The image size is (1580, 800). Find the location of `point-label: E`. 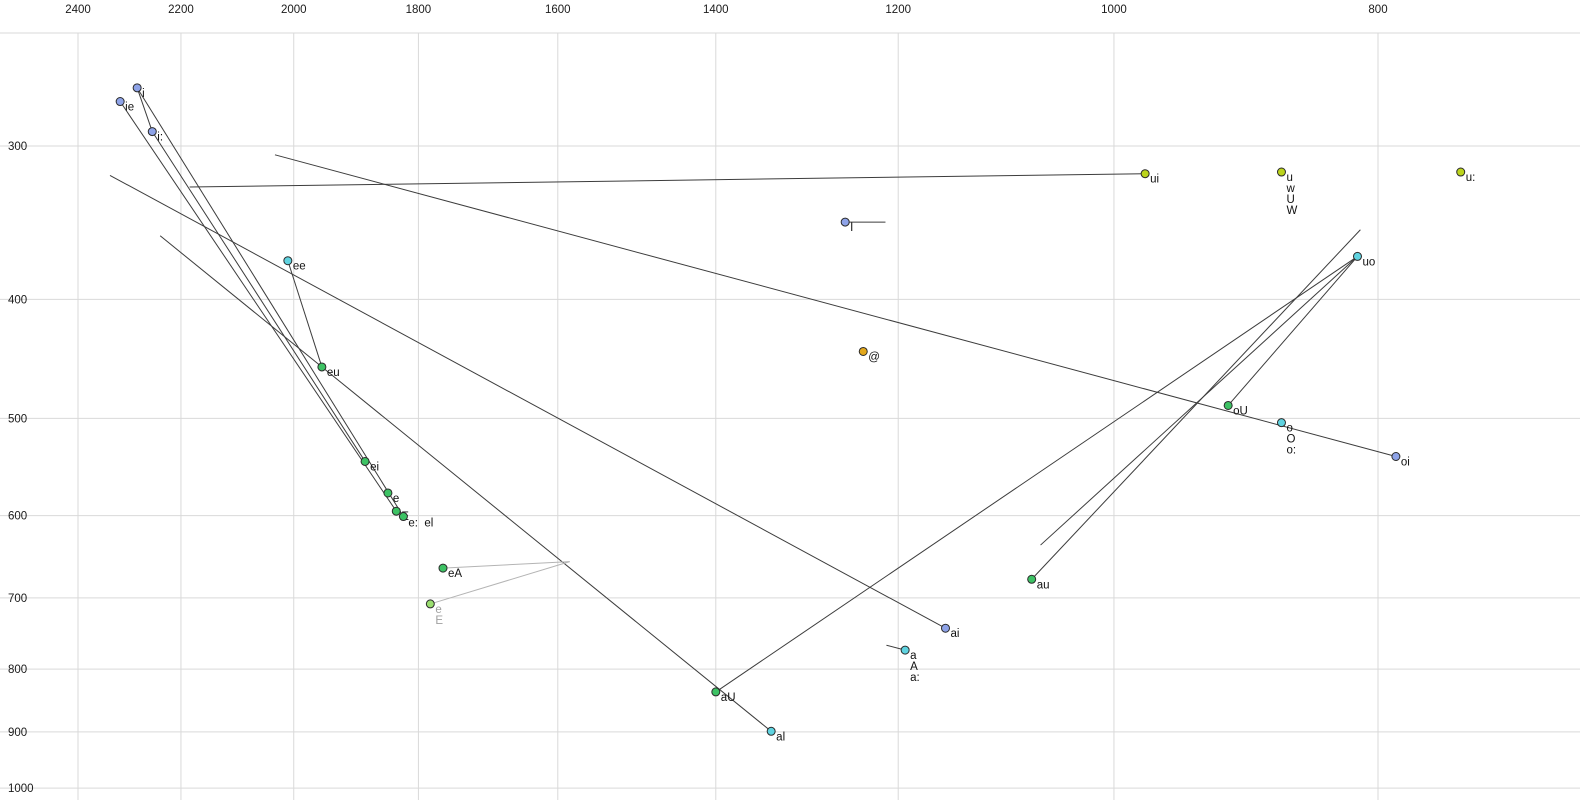

point-label: E is located at coordinates (439, 621).